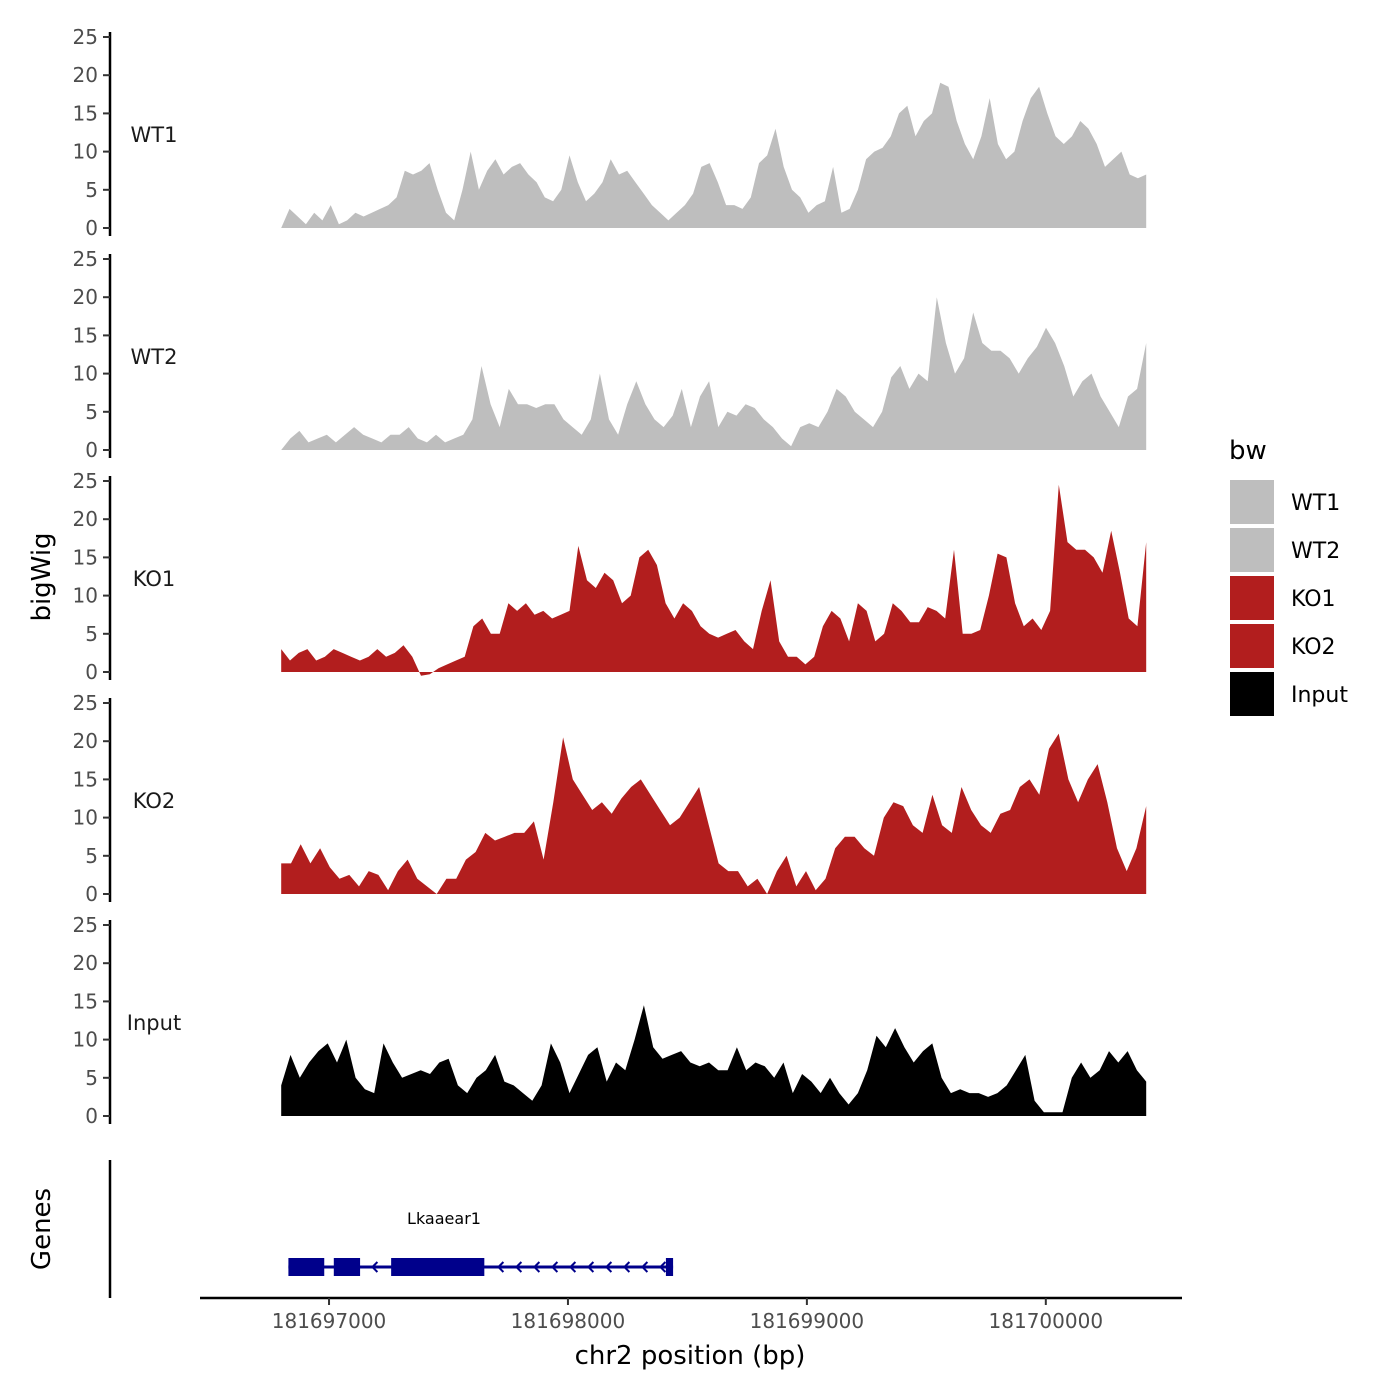  Describe the element at coordinates (154, 357) in the screenshot. I see `track-label: WT2` at that location.